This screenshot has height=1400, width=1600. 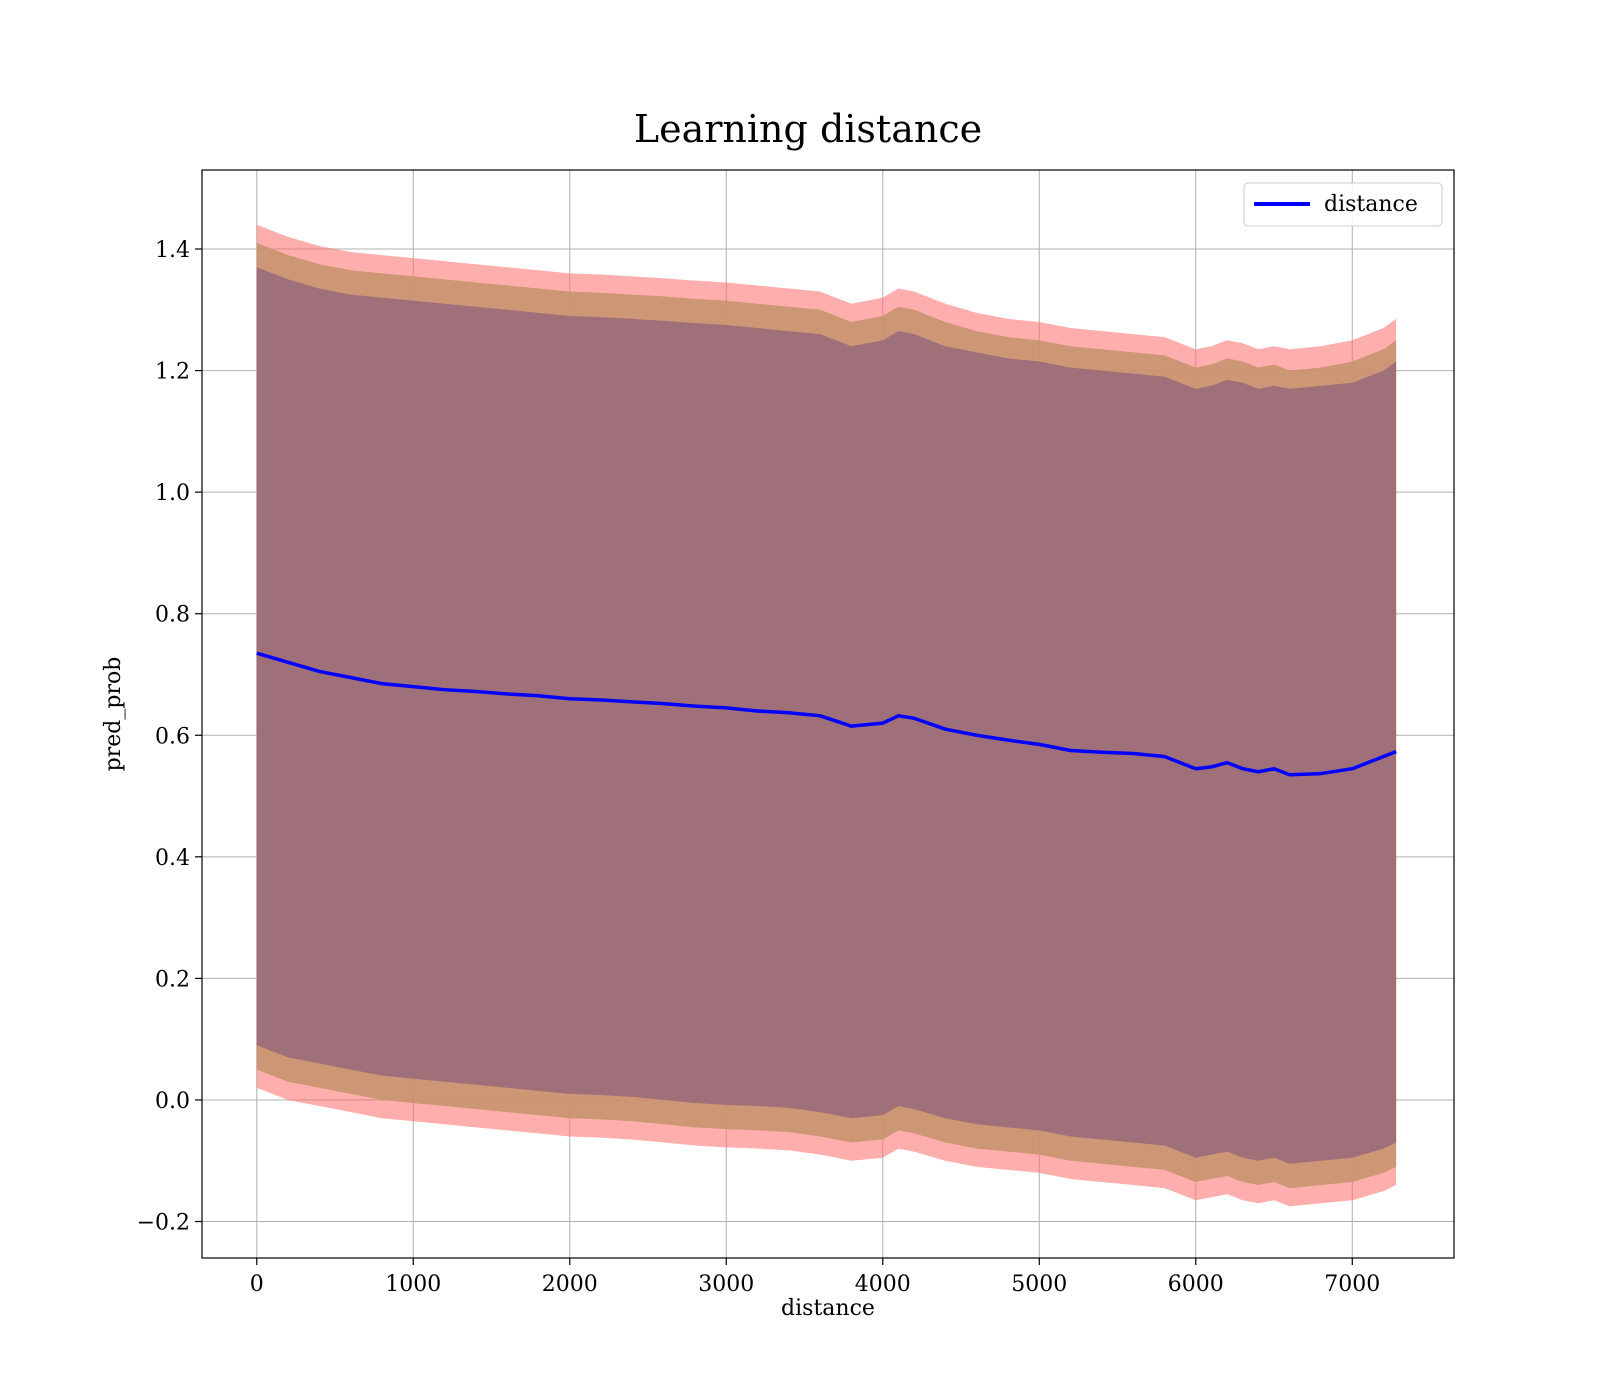 What do you see at coordinates (172, 858) in the screenshot?
I see `y-tick-label-3: 0.4` at bounding box center [172, 858].